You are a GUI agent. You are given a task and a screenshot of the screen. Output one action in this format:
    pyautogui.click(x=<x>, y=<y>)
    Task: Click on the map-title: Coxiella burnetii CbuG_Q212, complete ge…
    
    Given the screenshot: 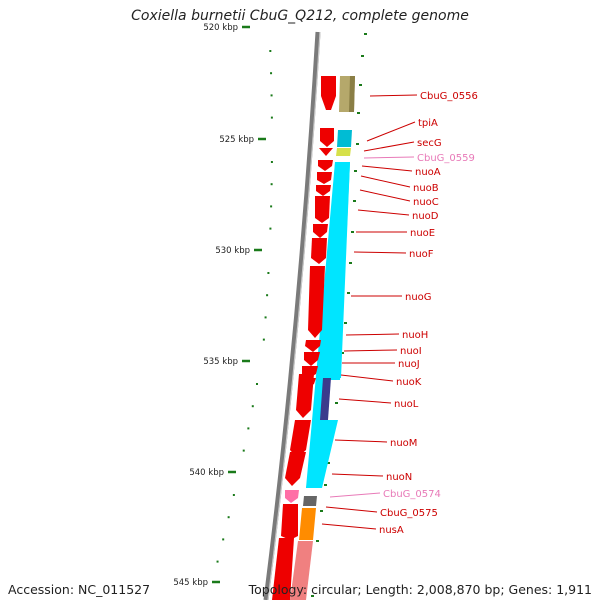 What is the action you would take?
    pyautogui.click(x=300, y=16)
    